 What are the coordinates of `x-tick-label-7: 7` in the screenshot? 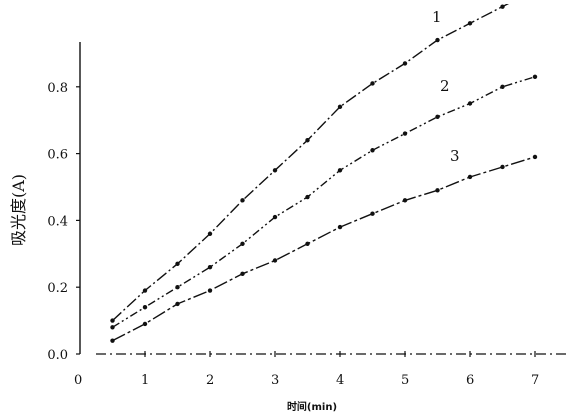 It's located at (535, 380).